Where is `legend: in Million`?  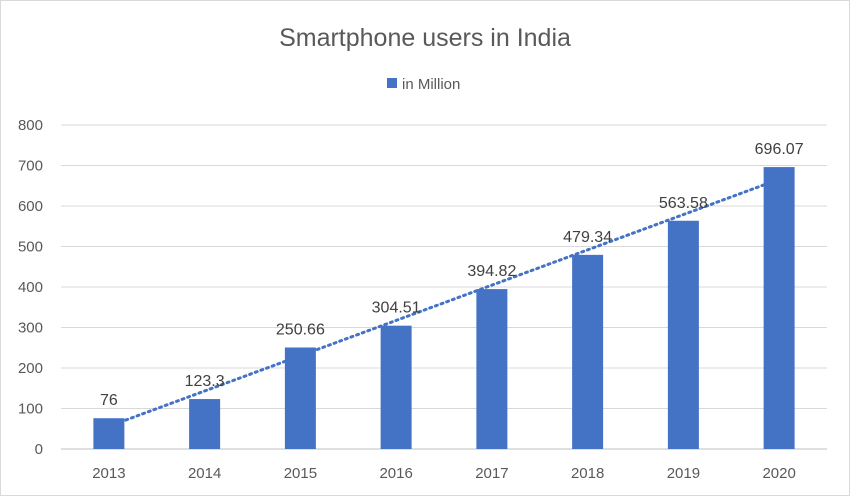 legend: in Million is located at coordinates (423, 84).